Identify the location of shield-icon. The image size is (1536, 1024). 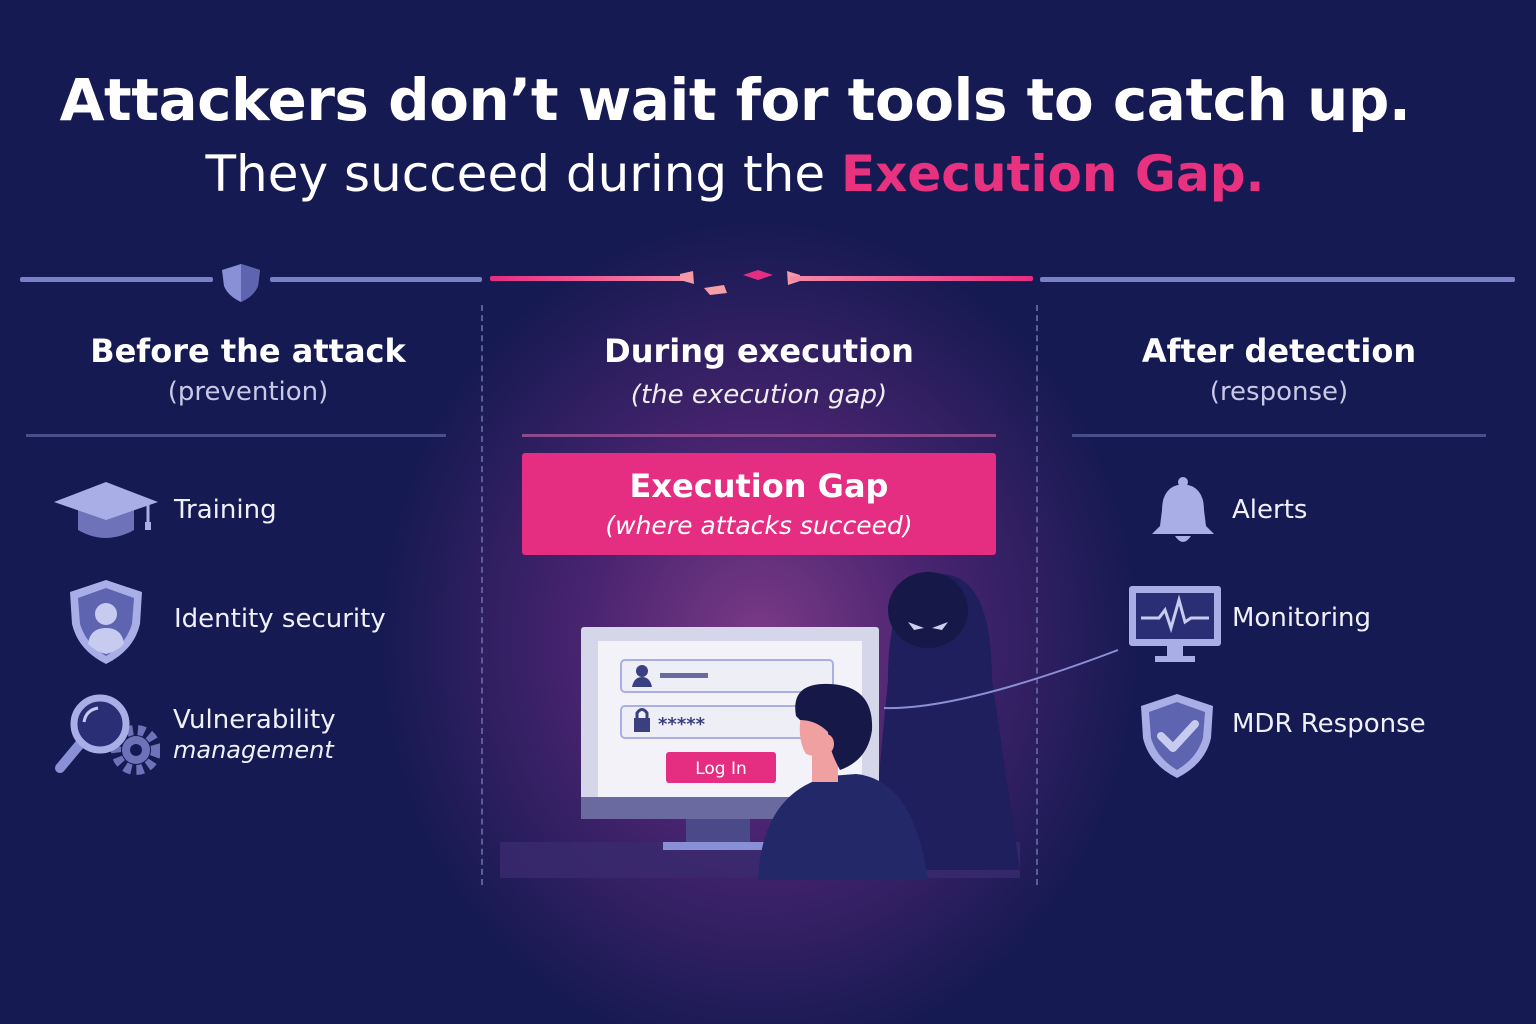
(241, 283).